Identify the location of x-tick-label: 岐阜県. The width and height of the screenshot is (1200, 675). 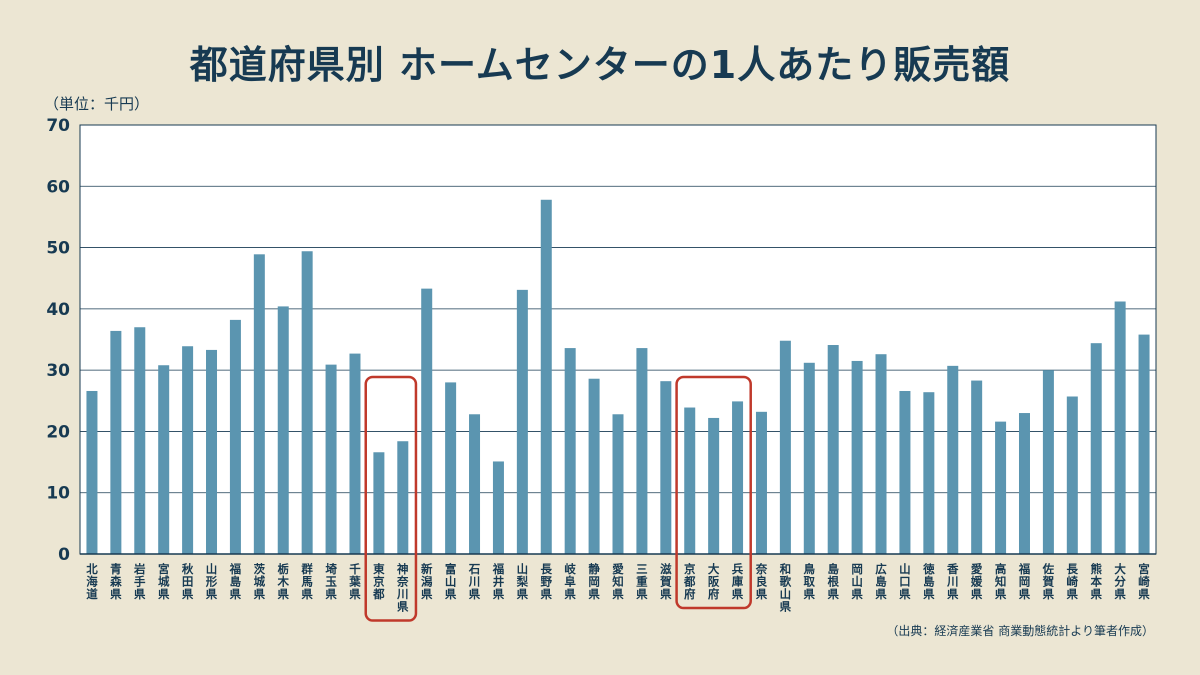
(570, 581).